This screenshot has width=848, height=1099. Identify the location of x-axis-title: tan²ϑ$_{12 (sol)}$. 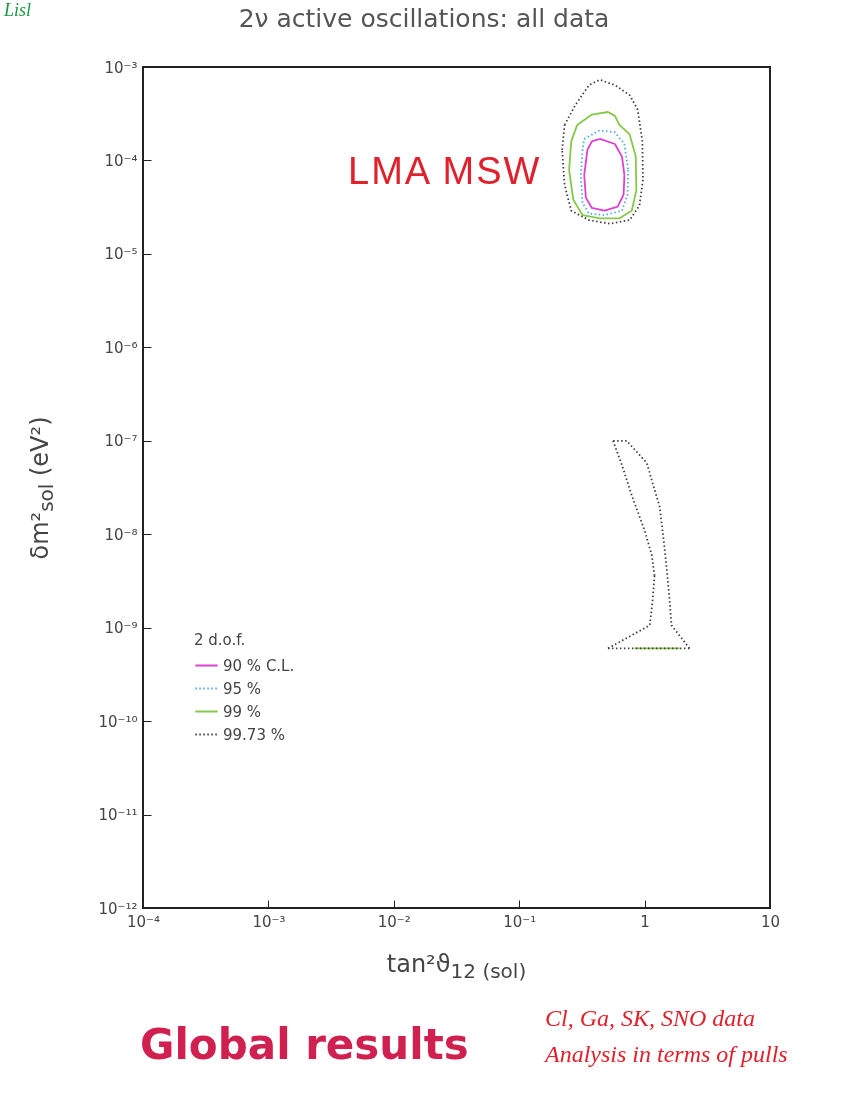
(456, 966).